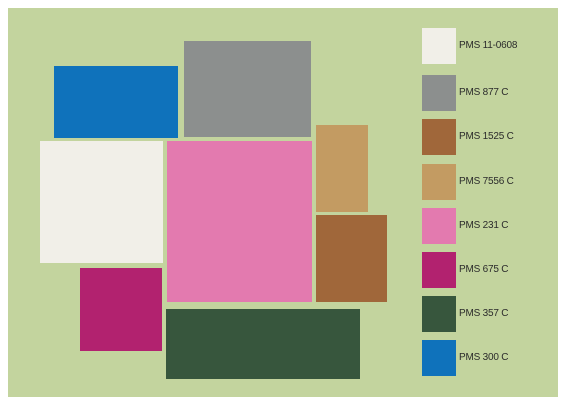 This screenshot has width=566, height=405. I want to click on legend-item: PMS 7556 C, so click(492, 182).